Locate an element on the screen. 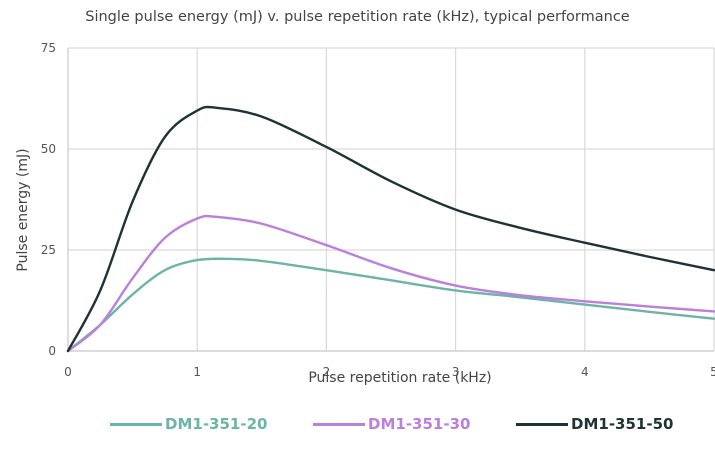 Image resolution: width=715 pixels, height=460 pixels. x-axis-label: Pulse repetition rate (kHz) is located at coordinates (399, 378).